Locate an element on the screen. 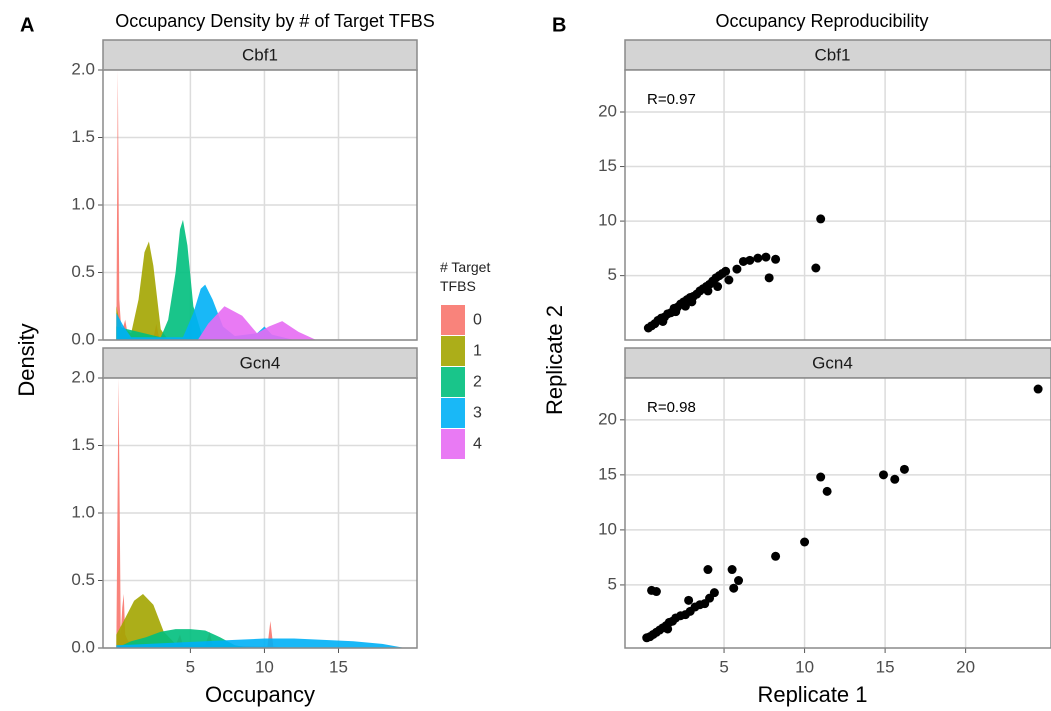  x-tick-label: 20 is located at coordinates (965, 666).